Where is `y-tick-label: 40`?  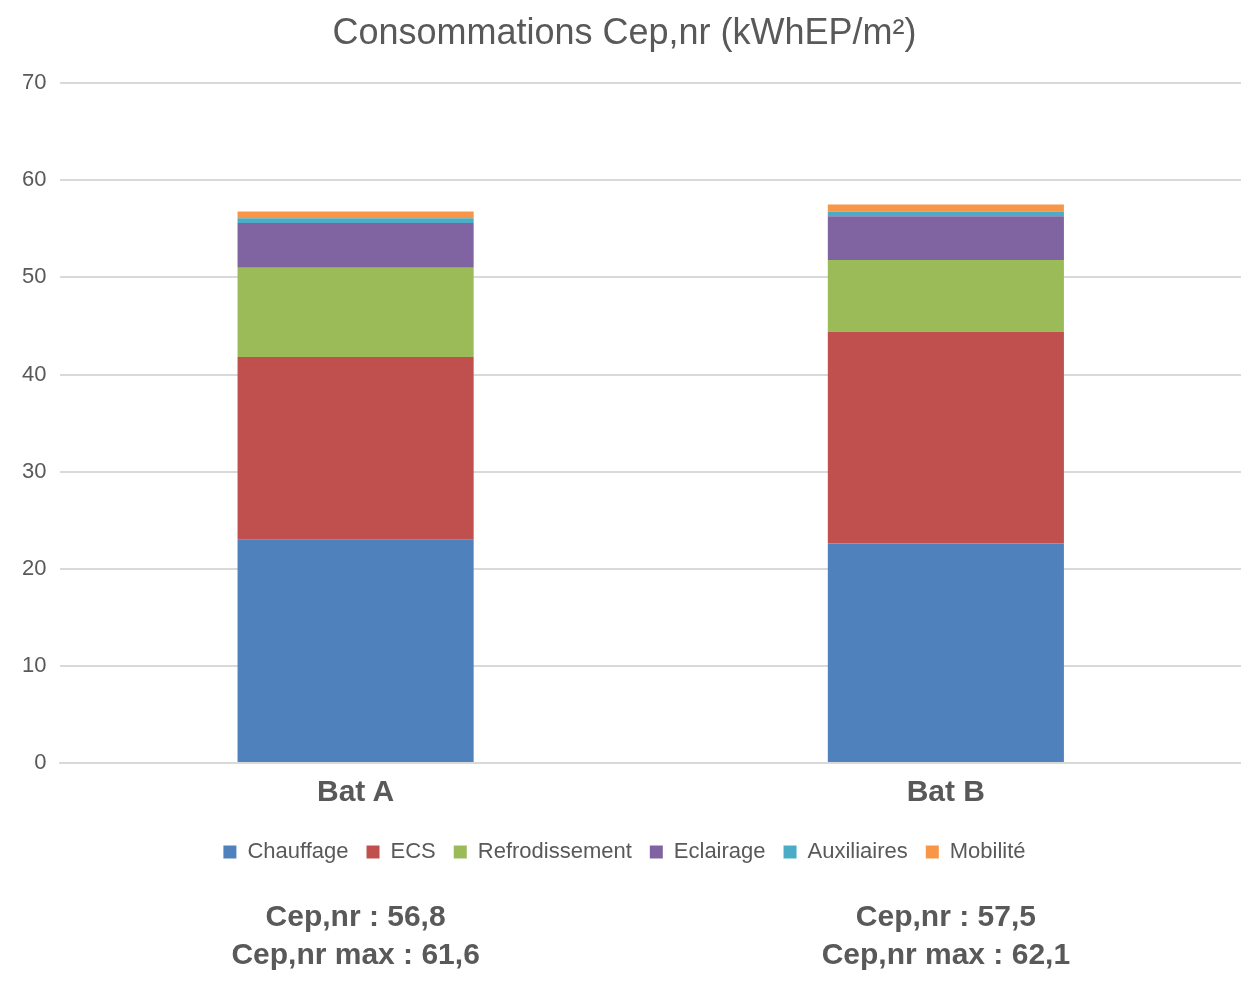
y-tick-label: 40 is located at coordinates (34, 373).